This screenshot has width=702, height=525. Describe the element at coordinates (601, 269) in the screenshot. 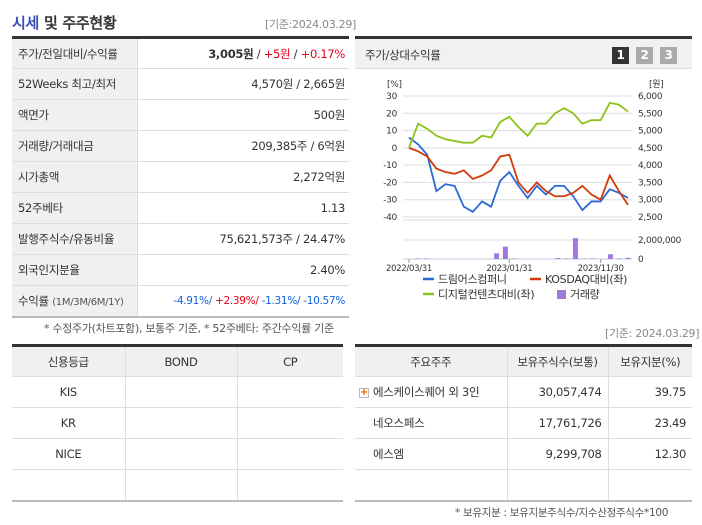

I see `x-tick-label: 2023/11/30` at that location.